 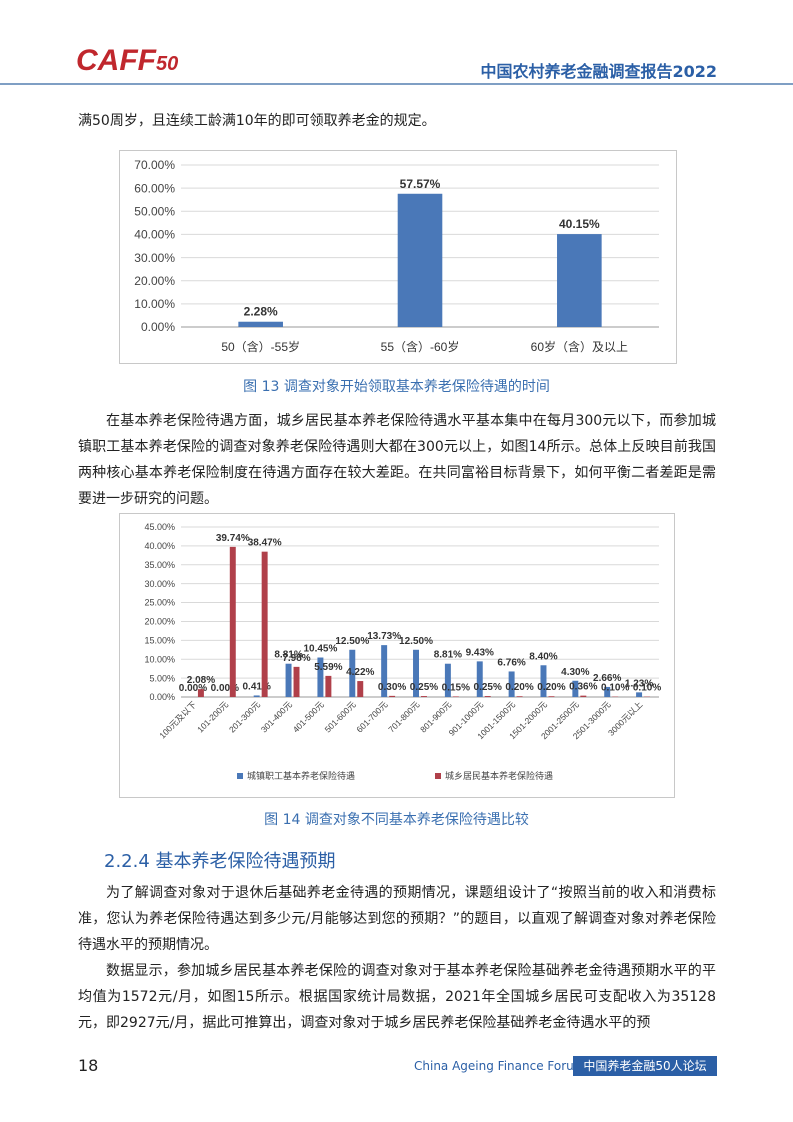 I want to click on logo: CAFF50, so click(x=127, y=61).